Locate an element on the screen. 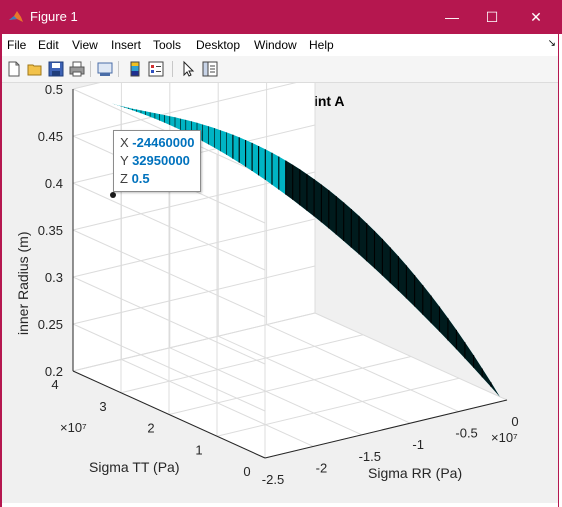 The width and height of the screenshot is (562, 507). y-tick-label: 1 is located at coordinates (198, 449).